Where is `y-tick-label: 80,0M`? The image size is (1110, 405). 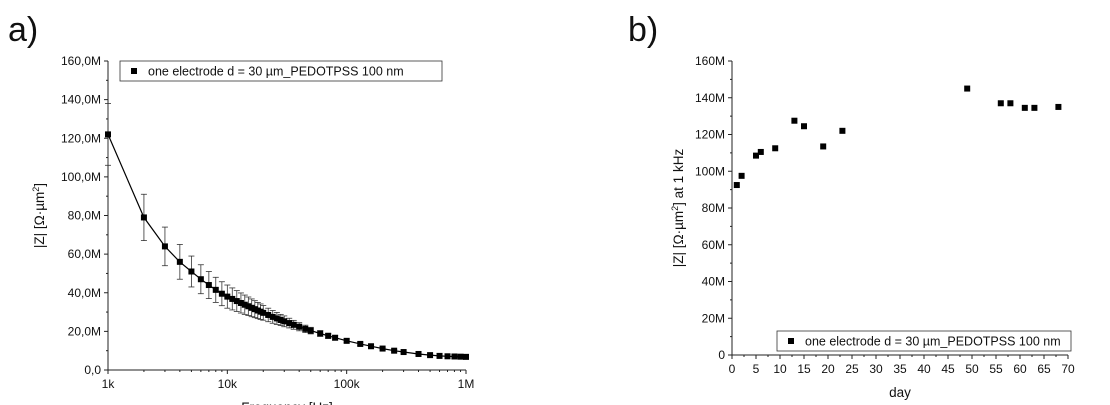
y-tick-label: 80,0M is located at coordinates (84, 216).